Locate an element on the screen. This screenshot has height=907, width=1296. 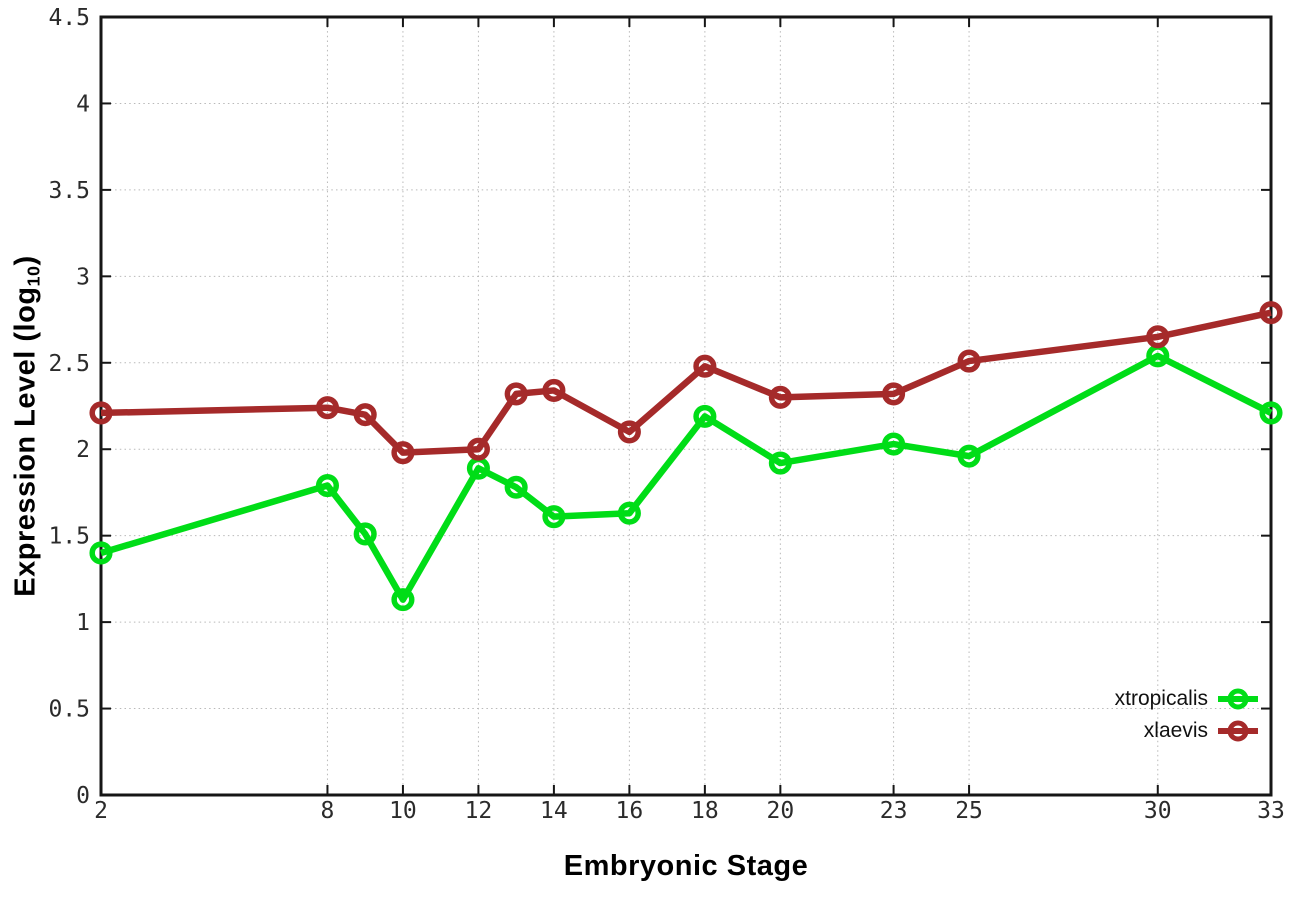
legend: xtropicalis xlaevis is located at coordinates (1186, 715).